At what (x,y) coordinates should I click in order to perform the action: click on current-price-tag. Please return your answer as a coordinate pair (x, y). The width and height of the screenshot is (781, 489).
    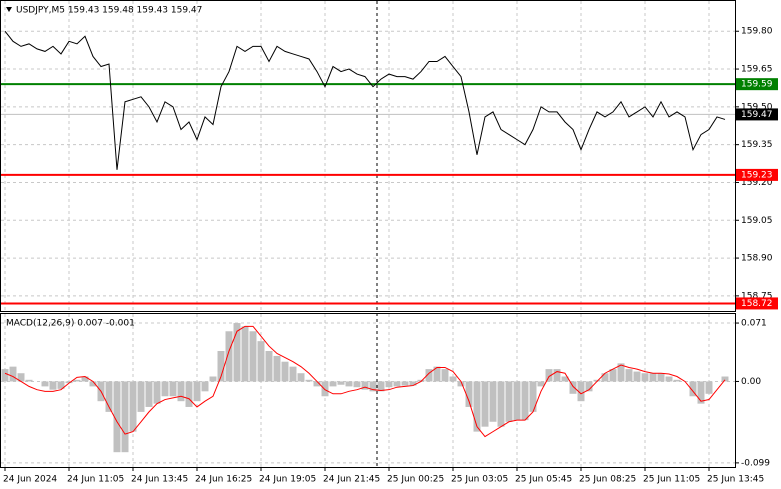
    Looking at the image, I should click on (757, 114).